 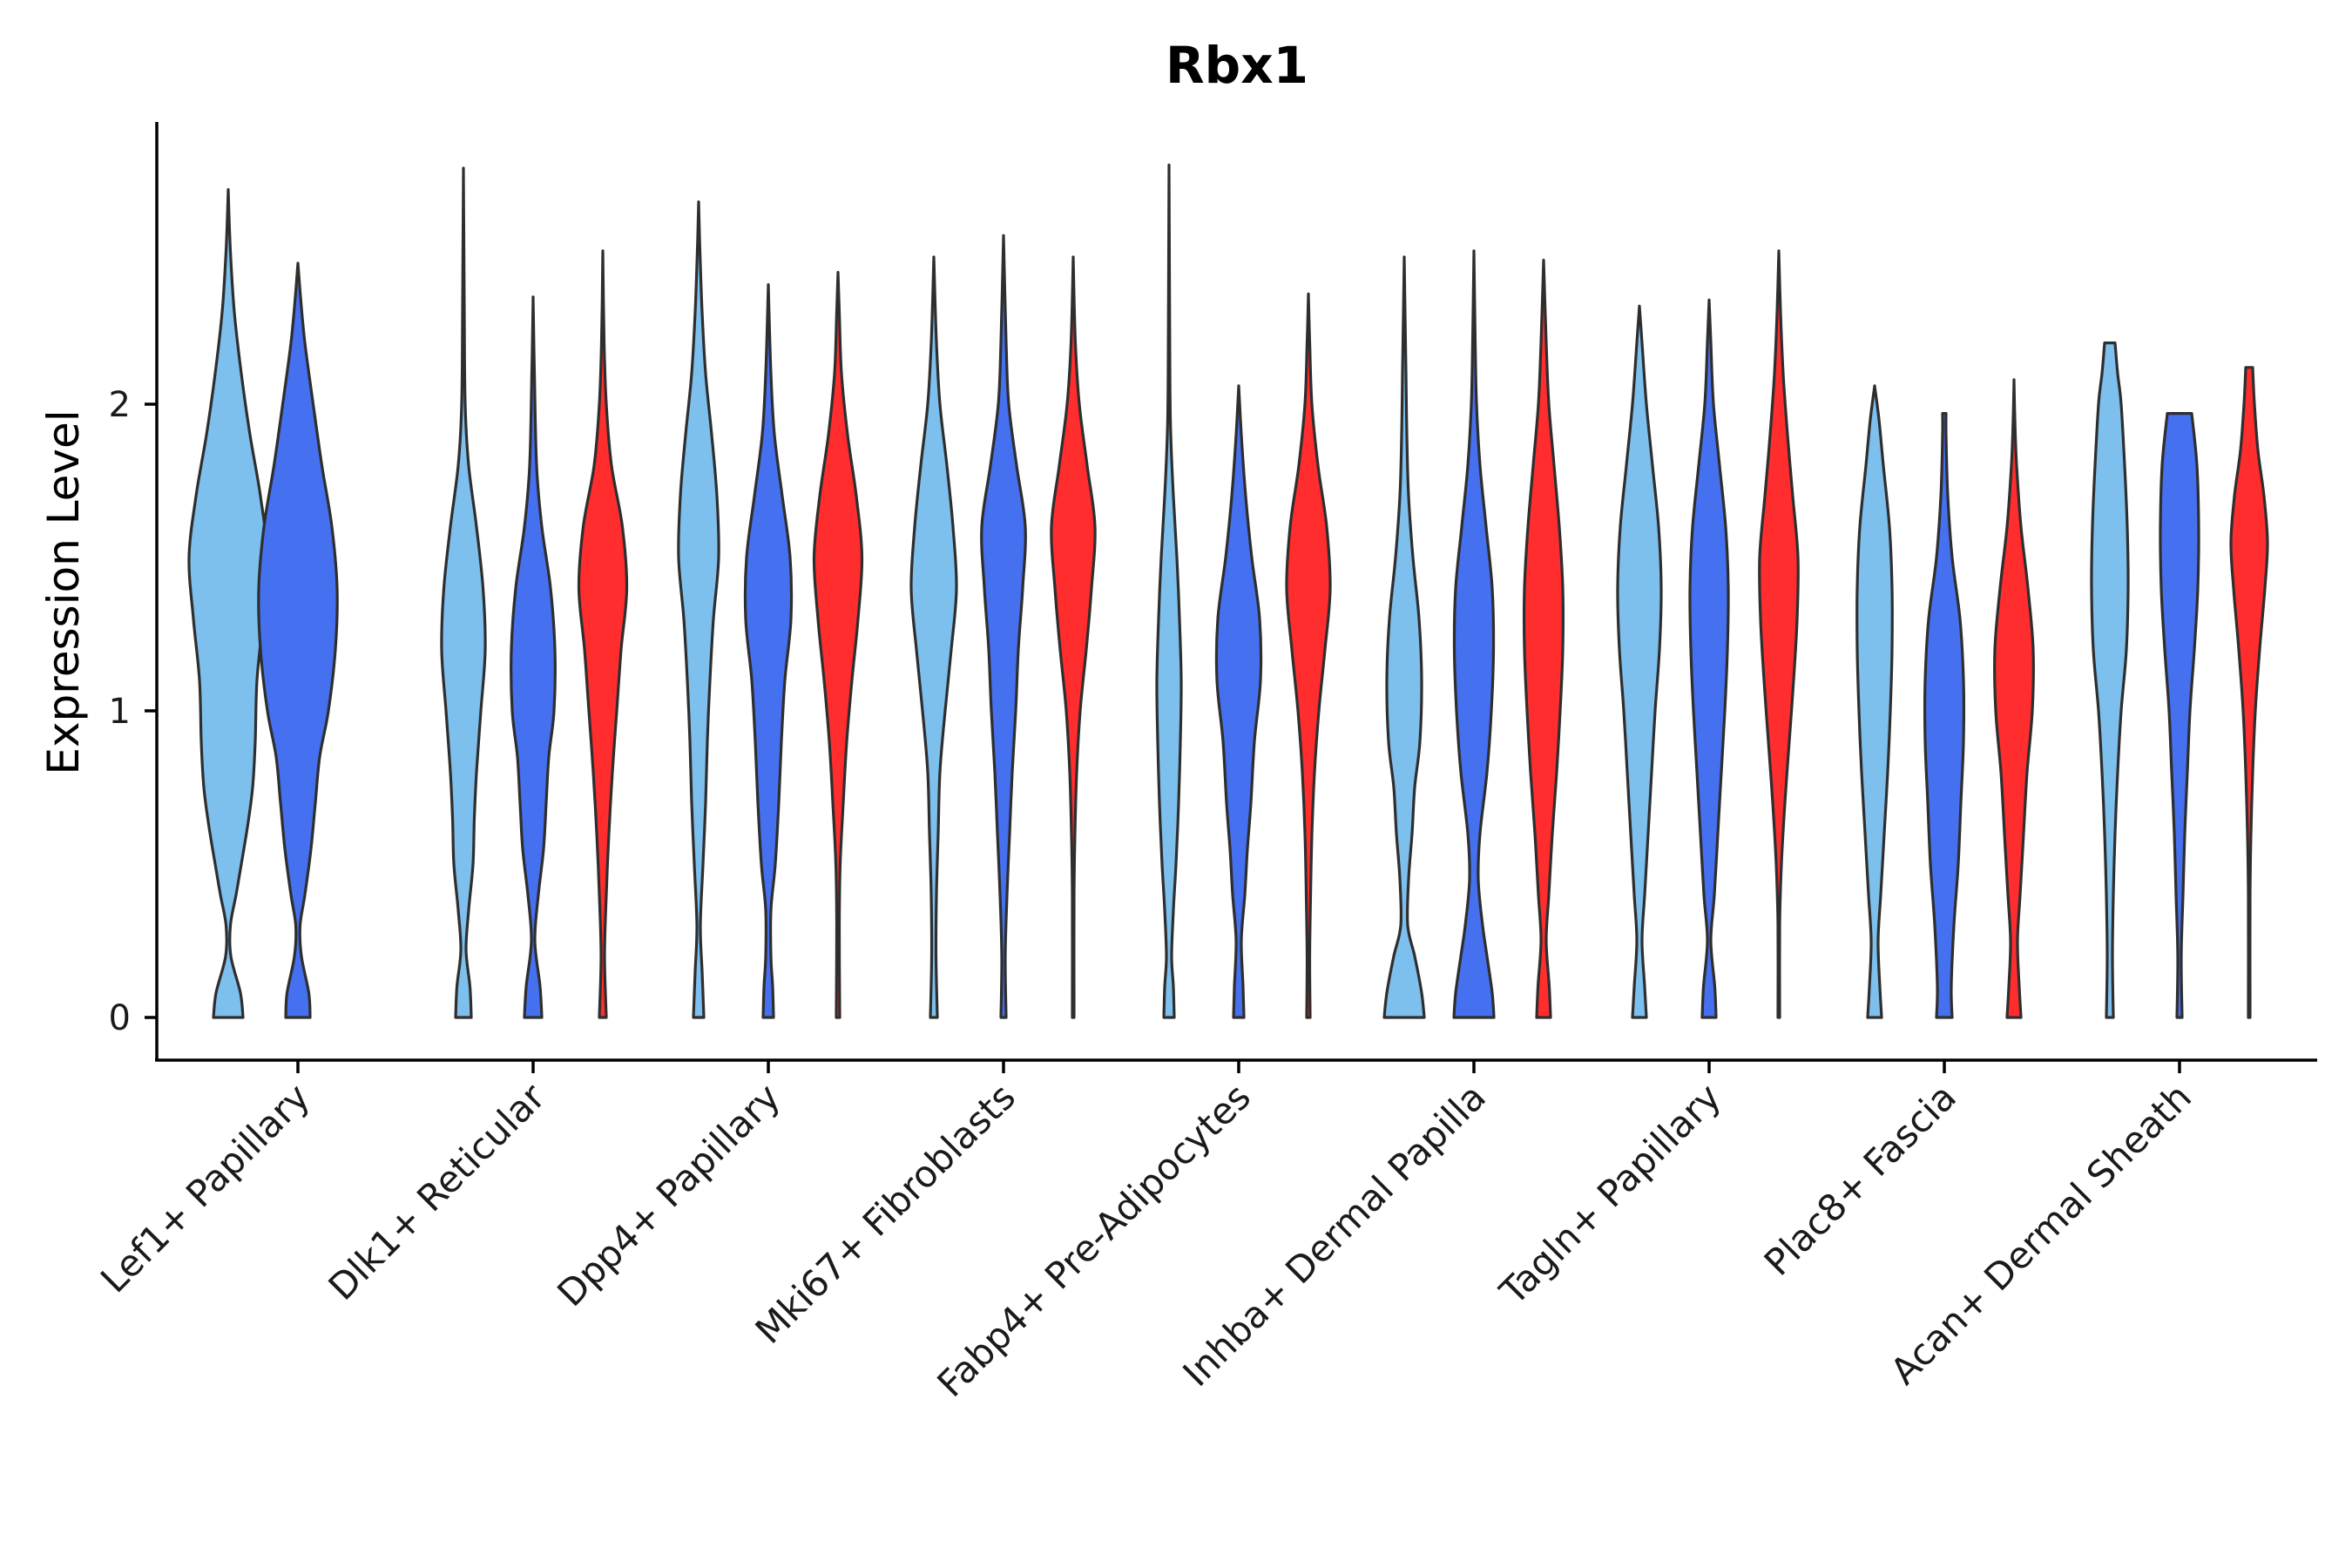 I want to click on y-axis-ticks: 0 1 2, so click(x=133, y=711).